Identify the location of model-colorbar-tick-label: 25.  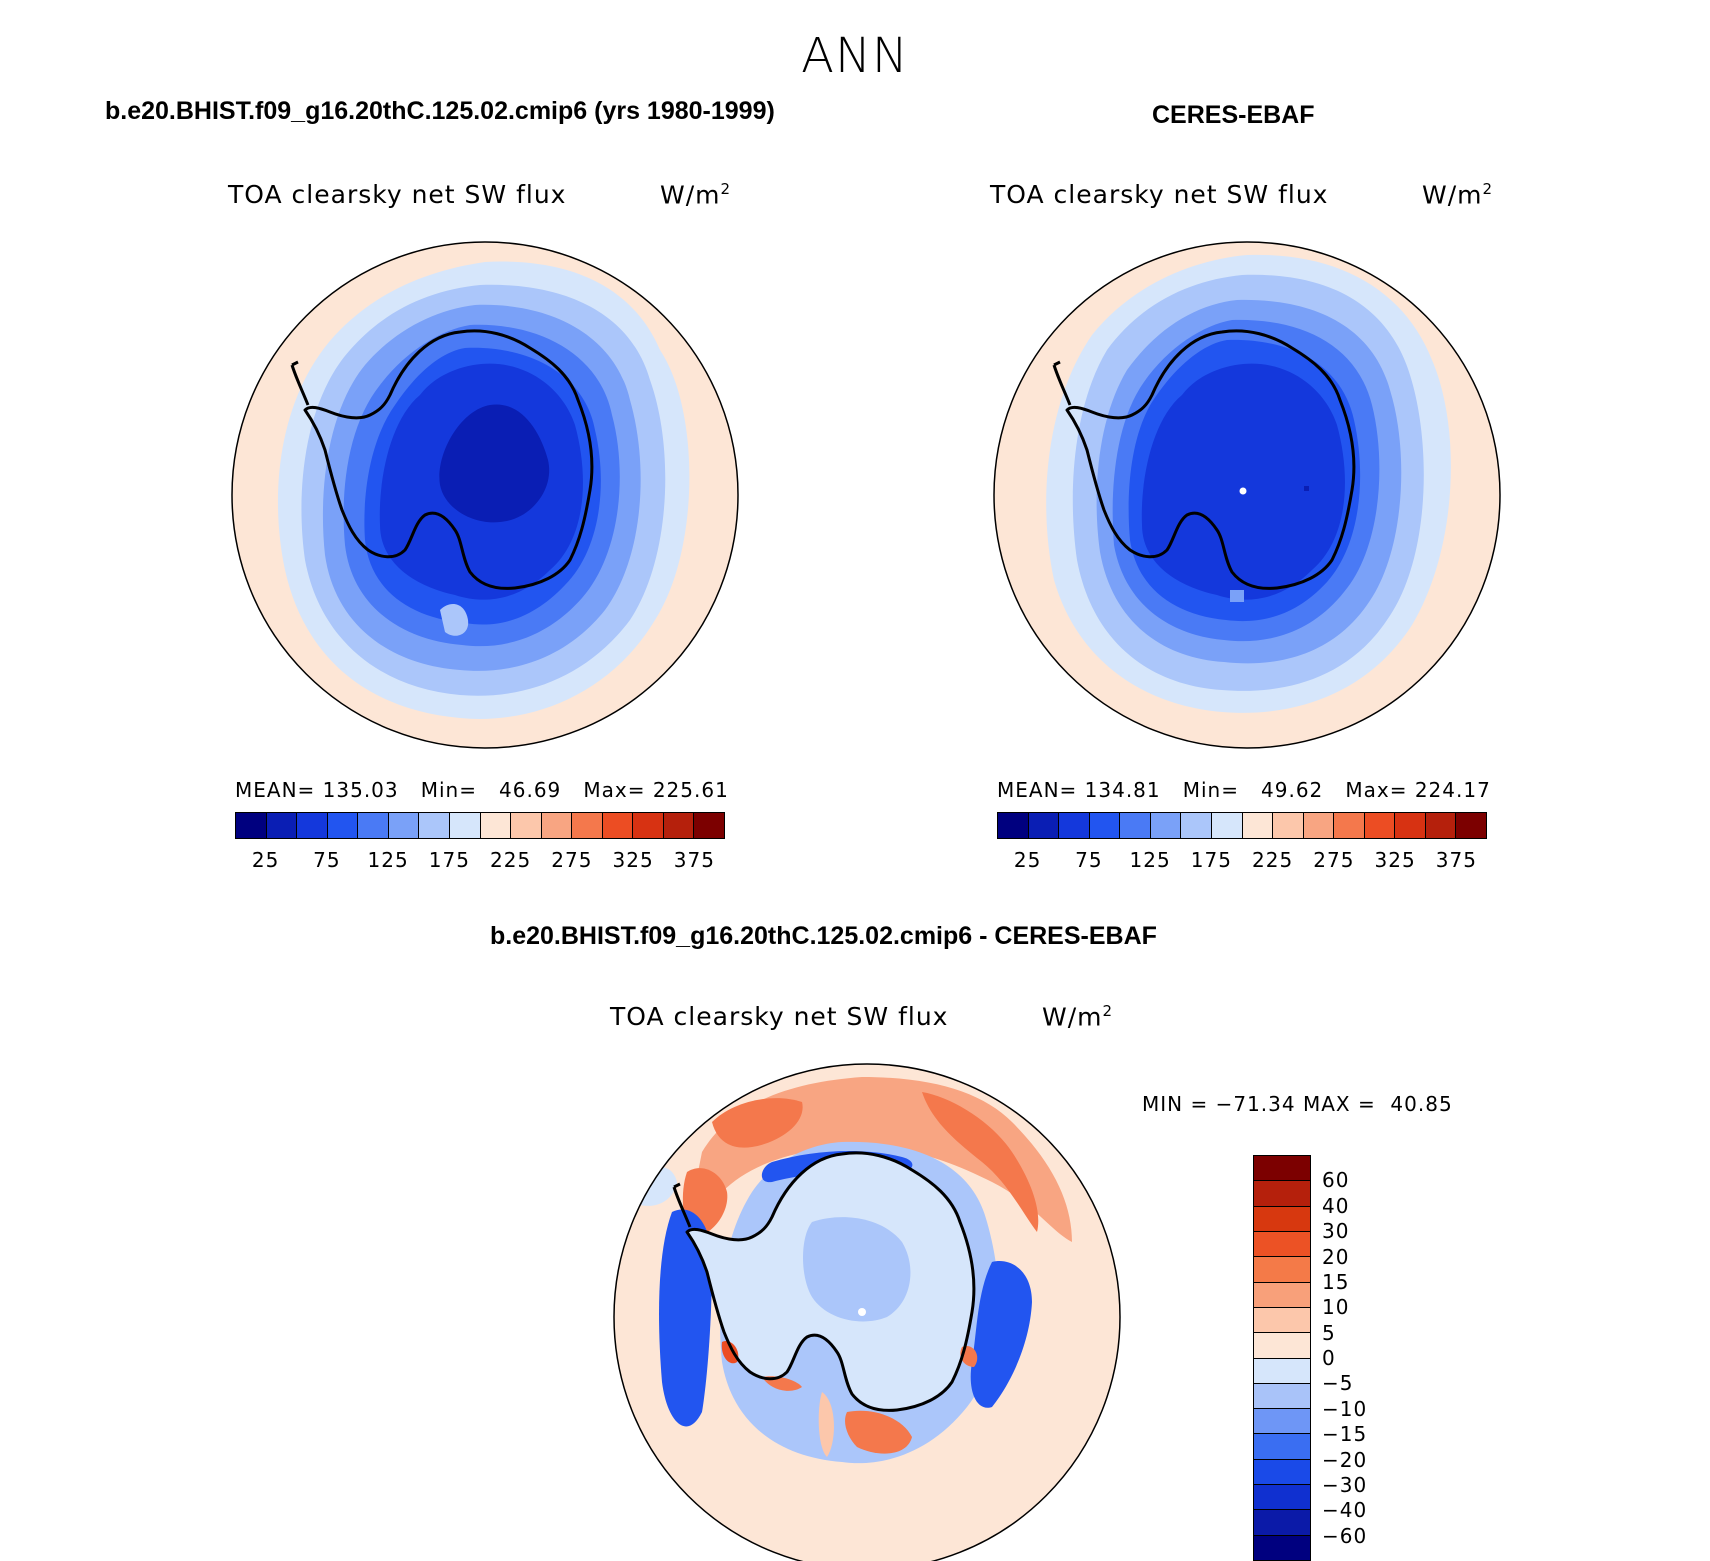
(265, 860).